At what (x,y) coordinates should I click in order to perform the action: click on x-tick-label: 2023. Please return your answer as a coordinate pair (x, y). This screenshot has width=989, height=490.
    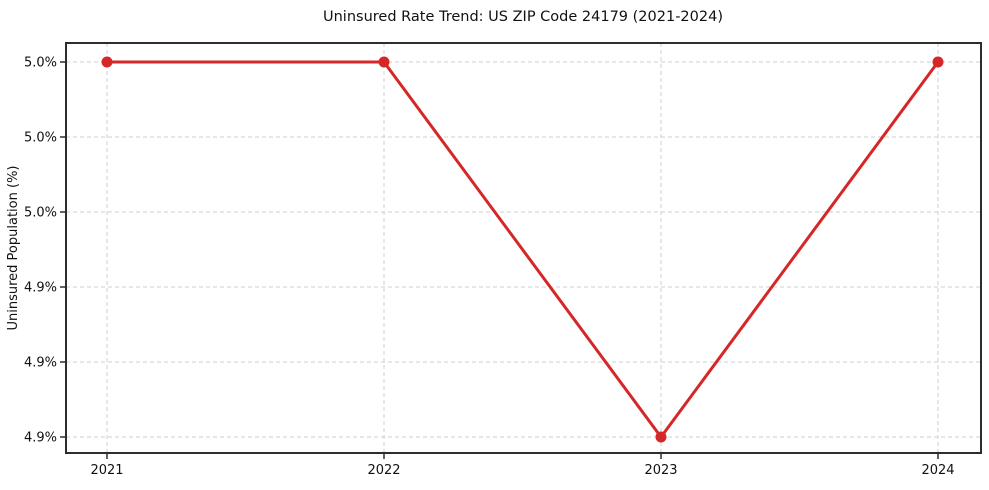
    Looking at the image, I should click on (660, 470).